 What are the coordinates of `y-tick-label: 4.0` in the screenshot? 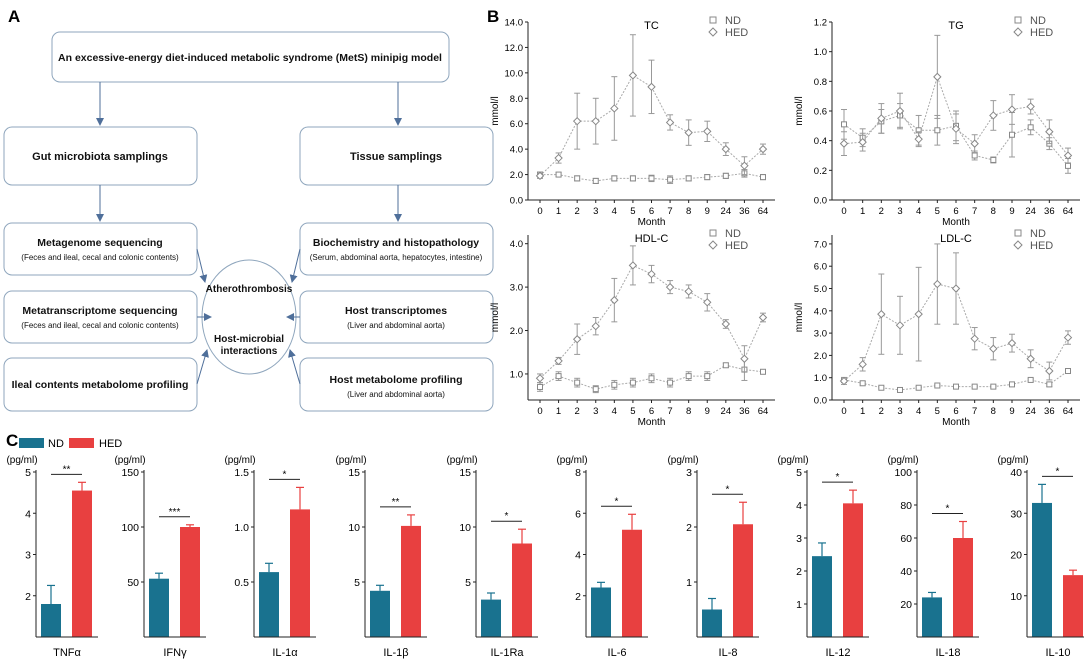 It's located at (820, 311).